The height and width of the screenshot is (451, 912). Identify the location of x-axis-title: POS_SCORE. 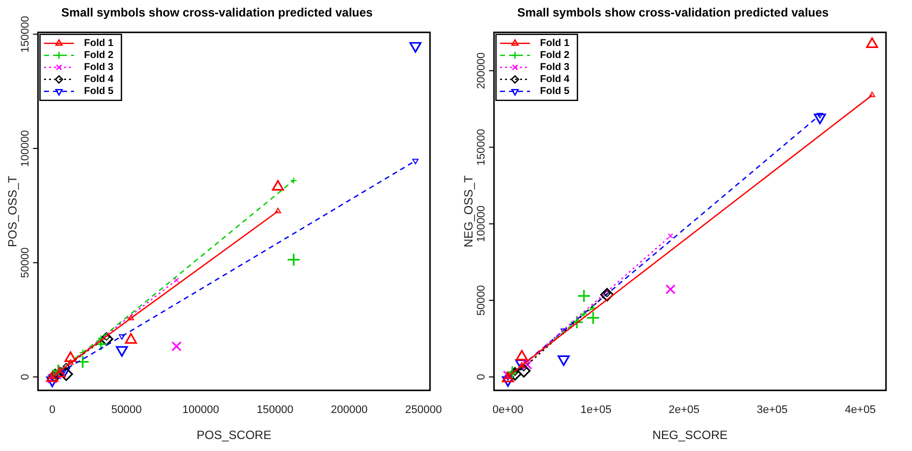
(234, 435).